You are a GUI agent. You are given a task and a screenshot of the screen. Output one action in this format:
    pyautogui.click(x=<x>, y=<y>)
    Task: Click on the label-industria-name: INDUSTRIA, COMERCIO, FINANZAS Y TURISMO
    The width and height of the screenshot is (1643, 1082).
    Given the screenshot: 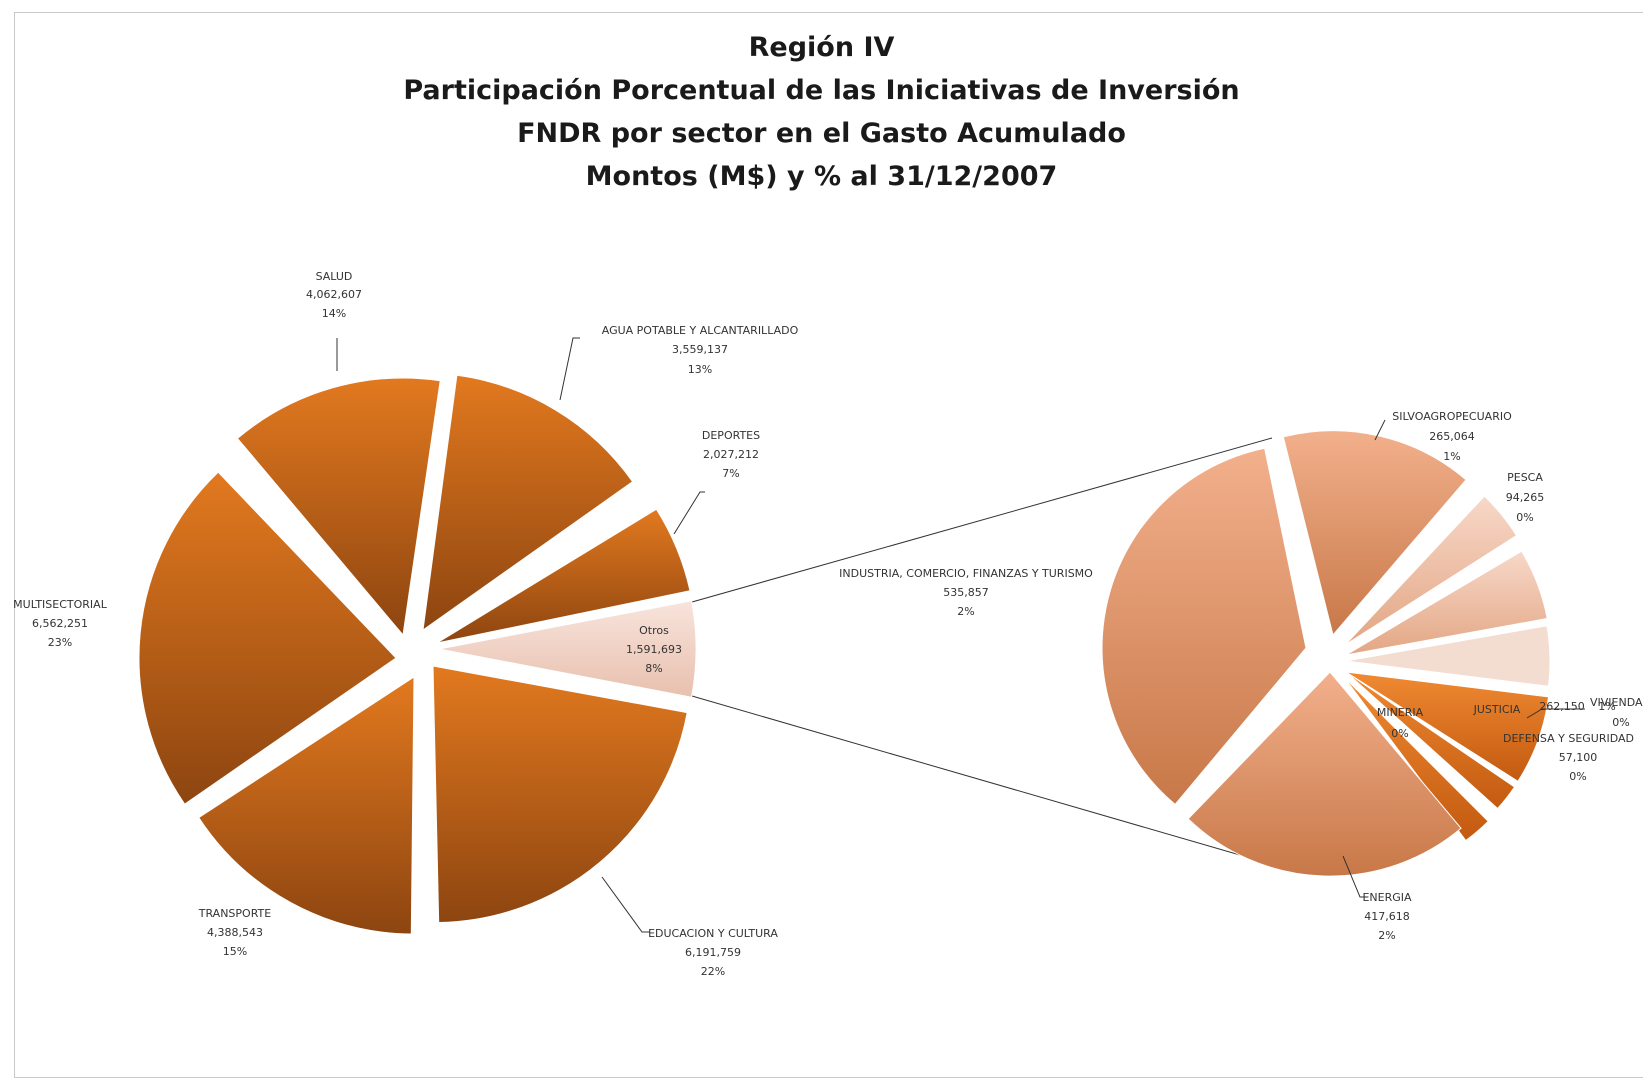 What is the action you would take?
    pyautogui.click(x=966, y=573)
    